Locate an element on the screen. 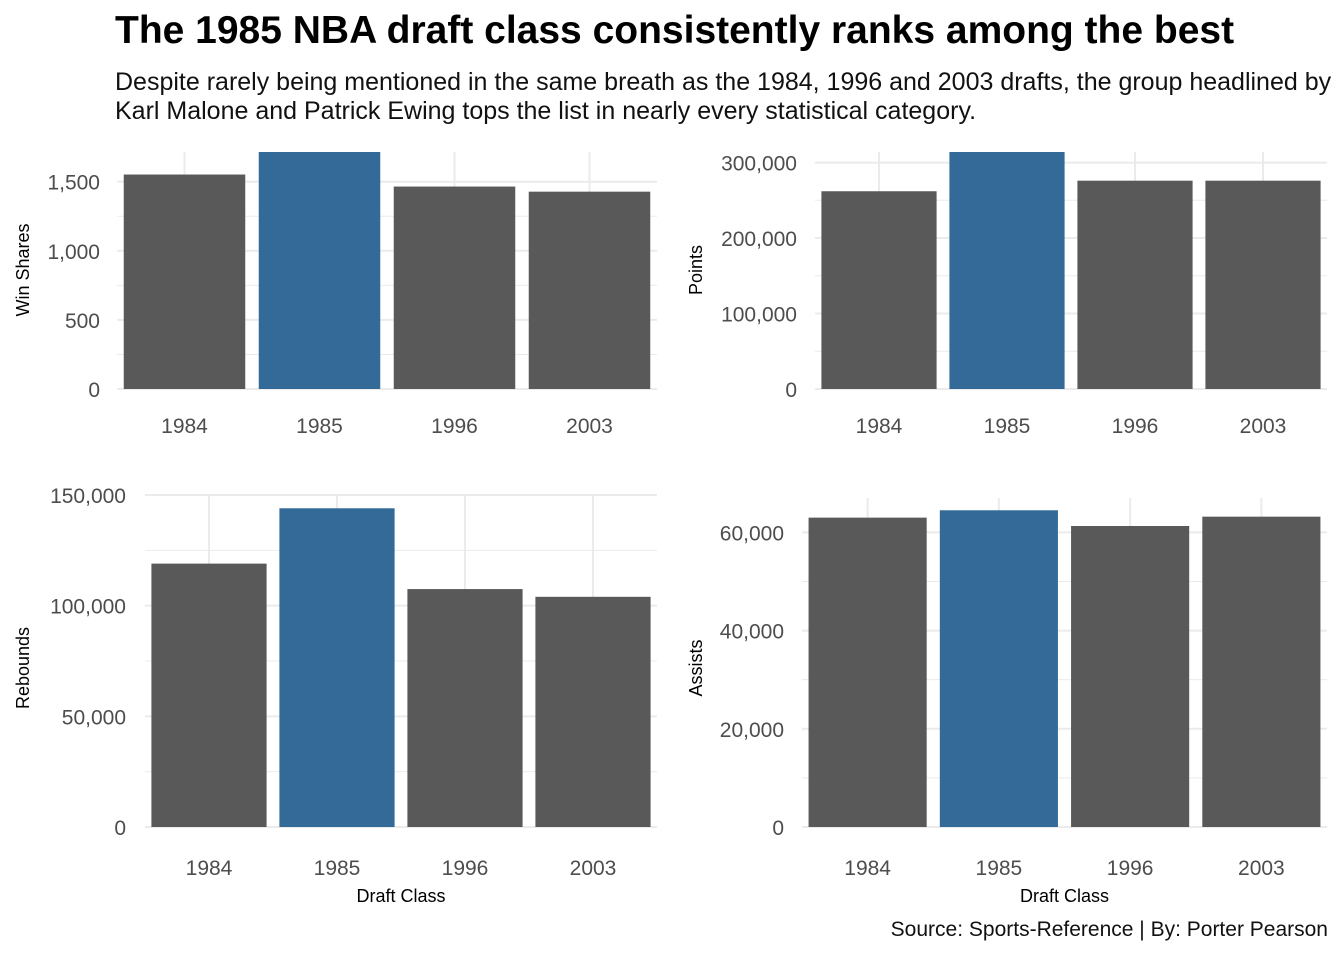 The image size is (1344, 960). y-axis-title: Win Shares is located at coordinates (23, 269).